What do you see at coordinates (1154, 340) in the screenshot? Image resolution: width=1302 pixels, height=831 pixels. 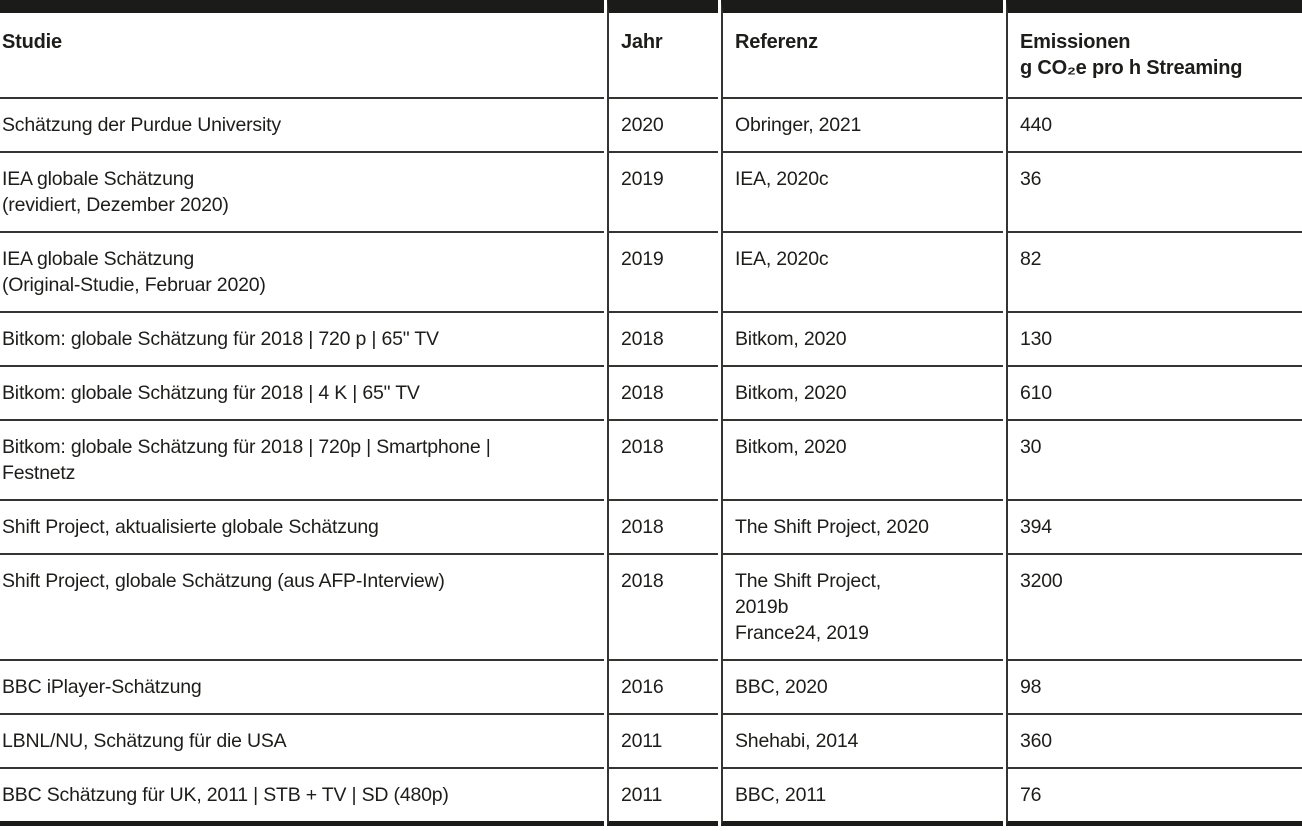 I see `cell-emissionen: 130` at bounding box center [1154, 340].